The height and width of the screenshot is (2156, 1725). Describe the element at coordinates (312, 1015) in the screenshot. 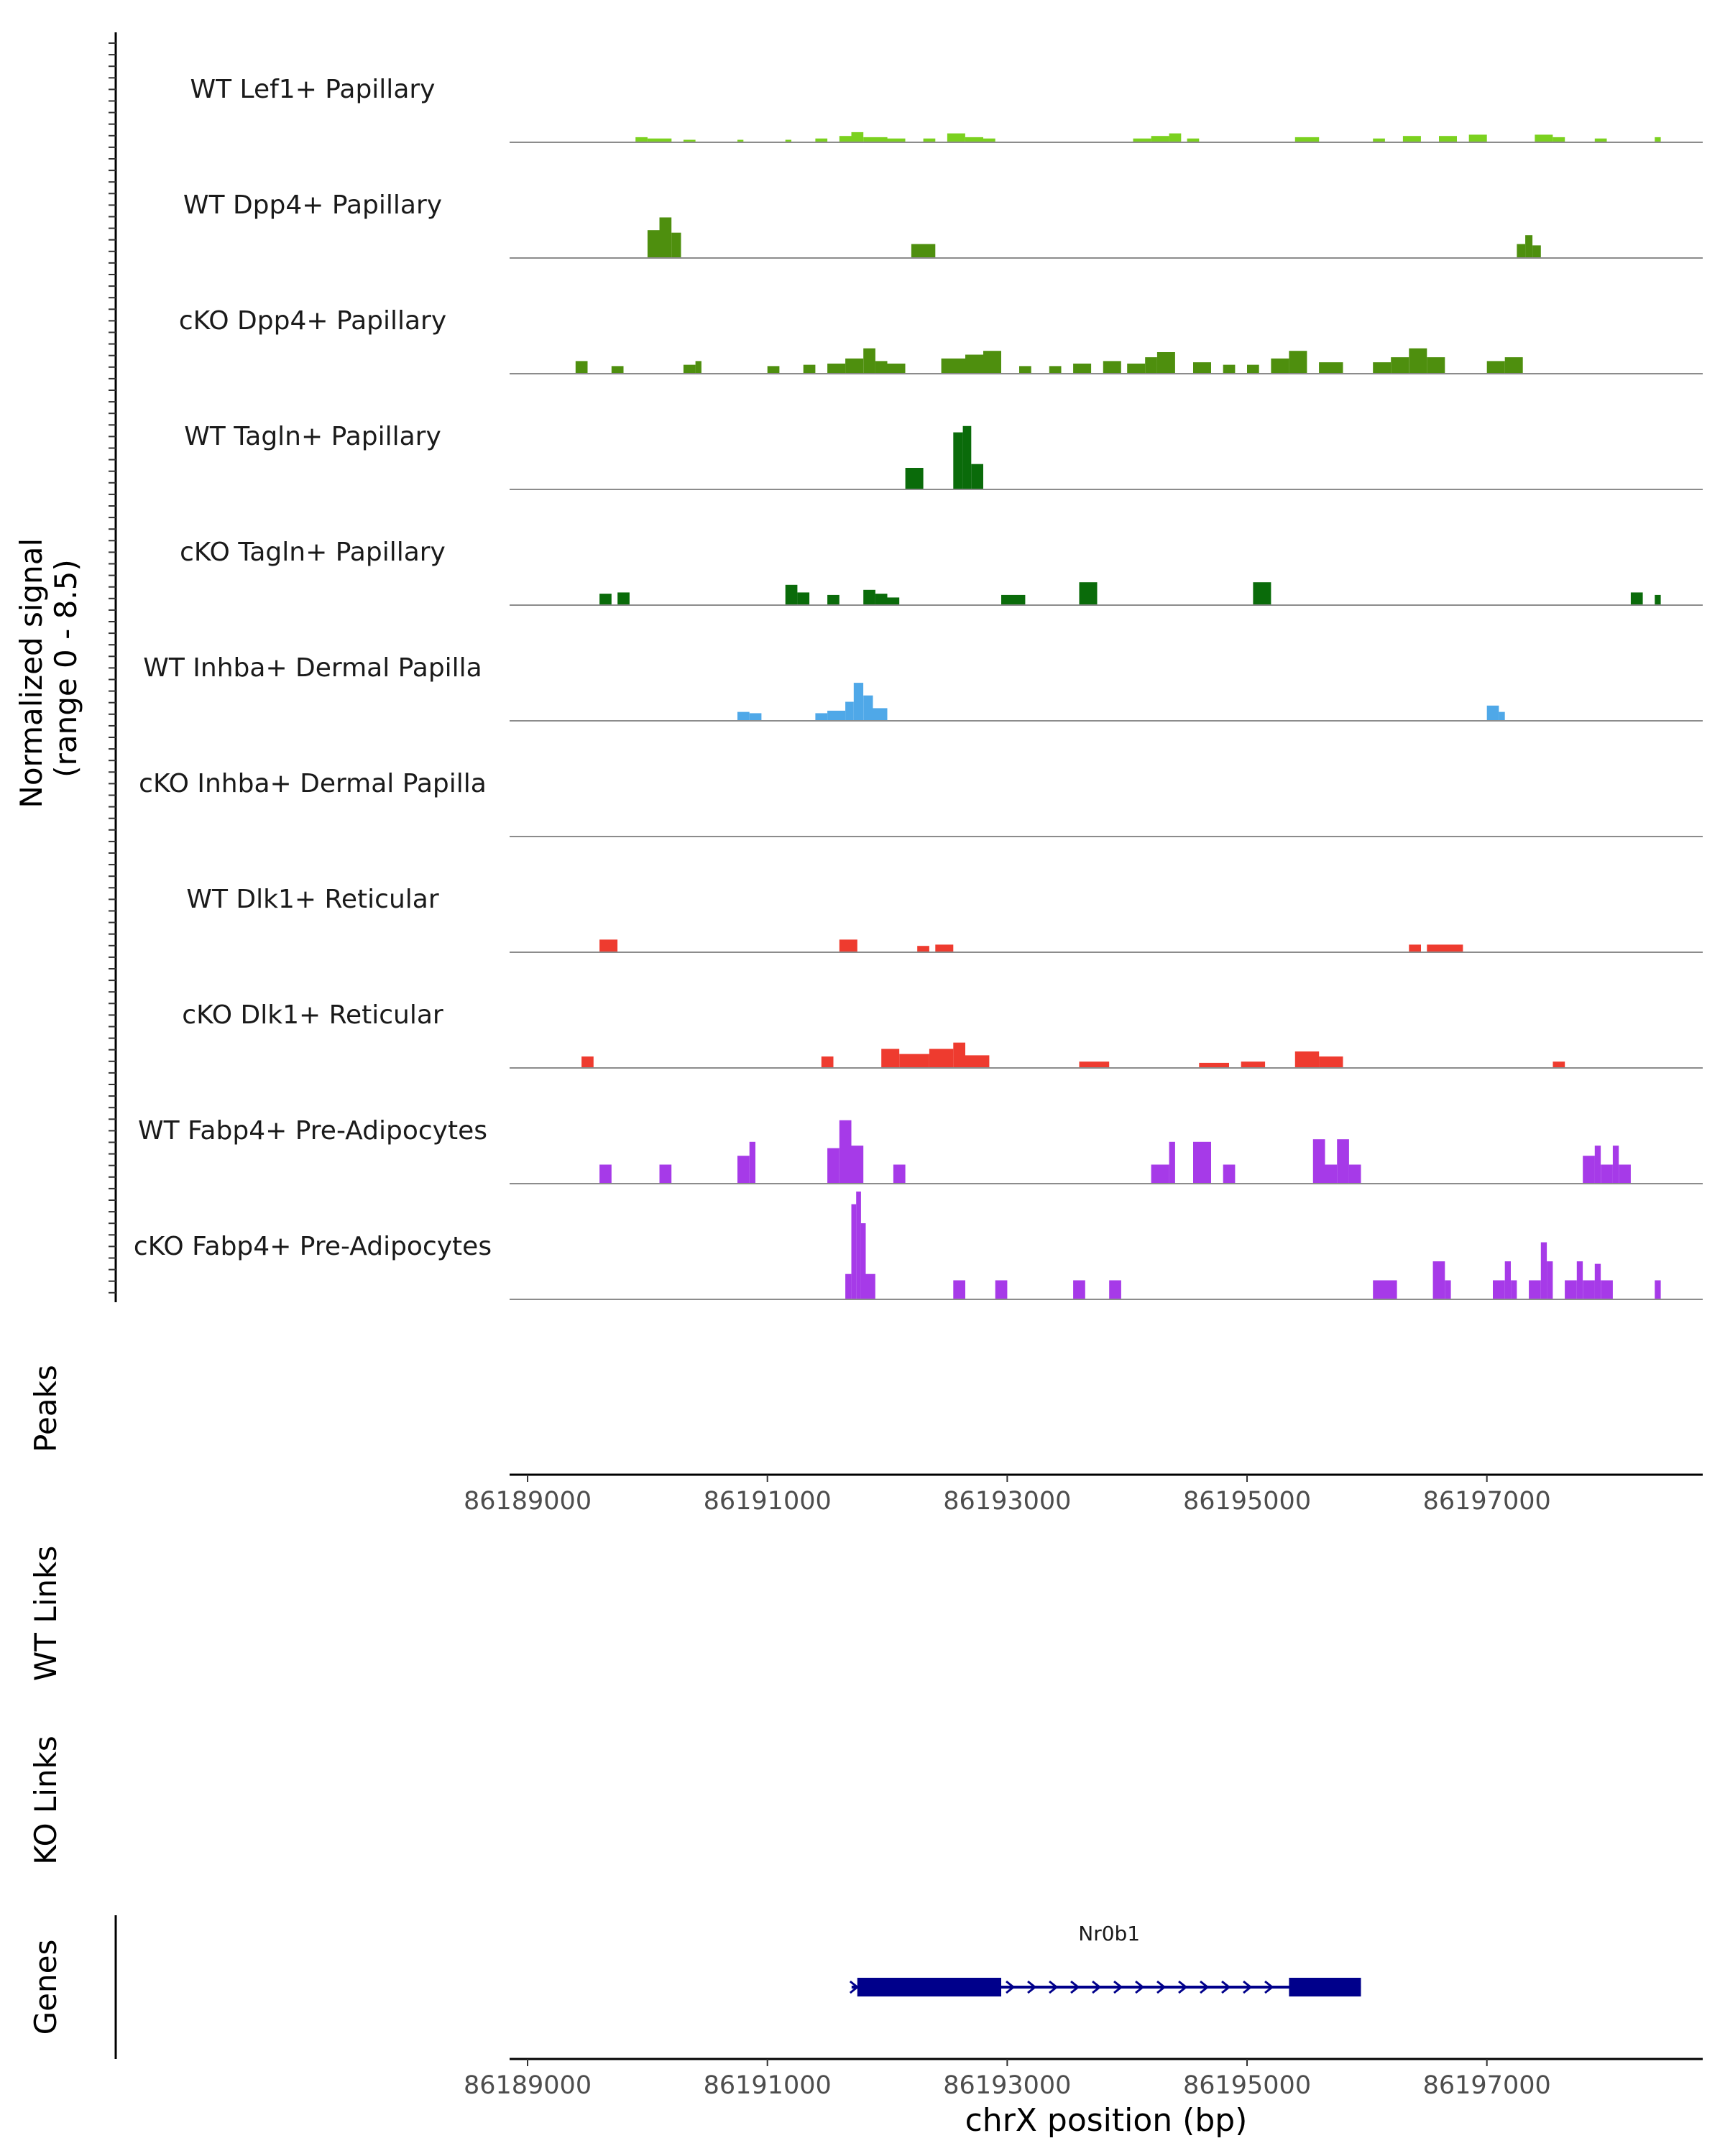

I see `track-label: cKO Dlk1+ Reticular` at that location.